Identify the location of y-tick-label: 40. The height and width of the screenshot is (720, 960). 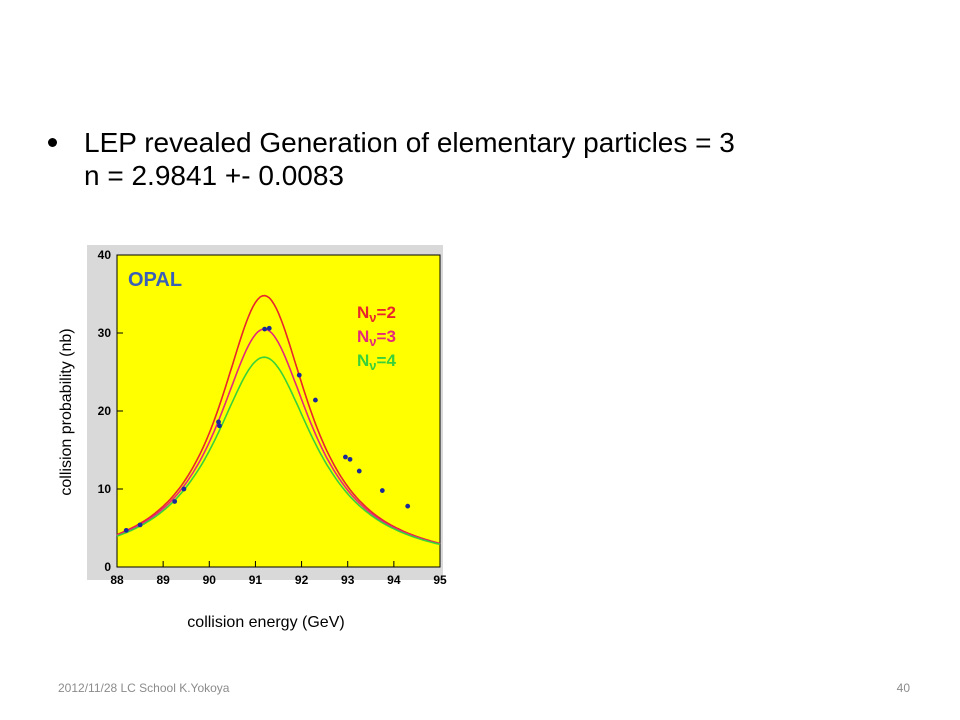
(105, 255).